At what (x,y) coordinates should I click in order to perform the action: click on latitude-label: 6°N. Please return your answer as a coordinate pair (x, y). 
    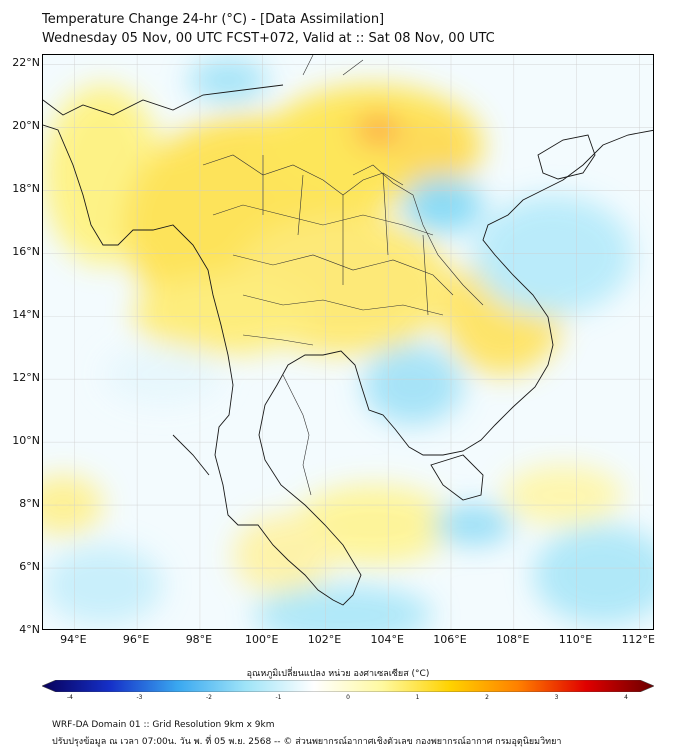
    Looking at the image, I should click on (29, 567).